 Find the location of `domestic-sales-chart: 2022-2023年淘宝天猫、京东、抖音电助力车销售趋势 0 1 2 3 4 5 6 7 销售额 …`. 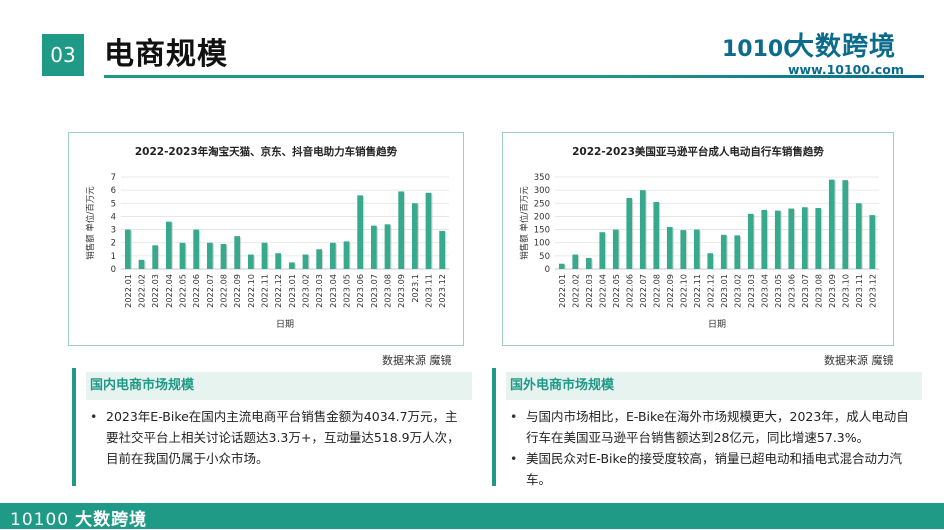

domestic-sales-chart: 2022-2023年淘宝天猫、京东、抖音电助力车销售趋势 0 1 2 3 4 5 6 7 销售额 … is located at coordinates (267, 237).